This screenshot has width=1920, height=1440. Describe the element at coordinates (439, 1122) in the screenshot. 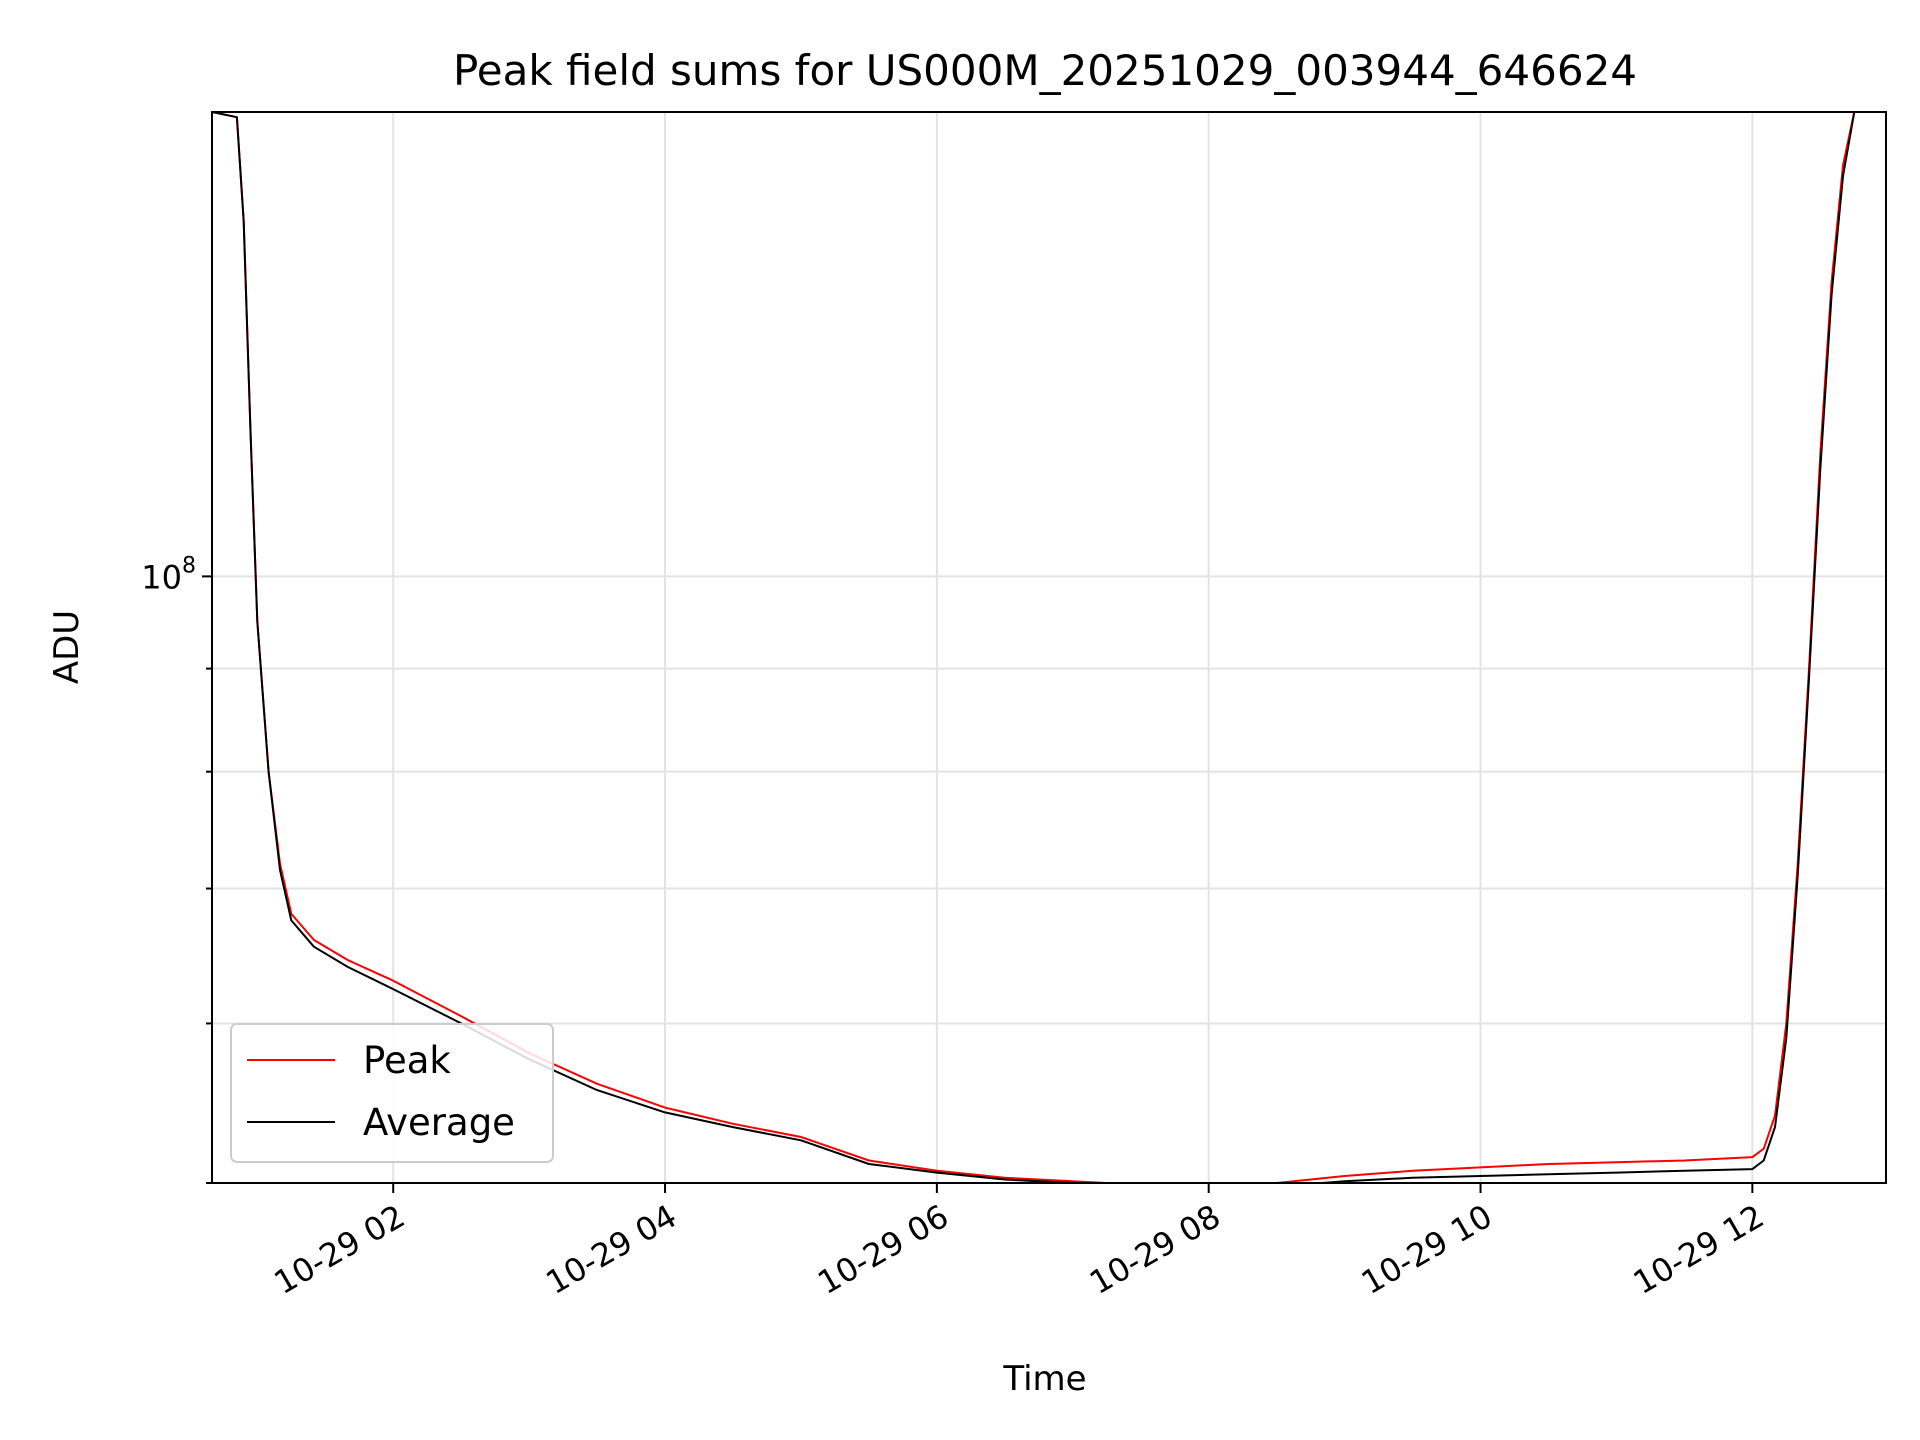

I see `legend-label-average: Average` at that location.